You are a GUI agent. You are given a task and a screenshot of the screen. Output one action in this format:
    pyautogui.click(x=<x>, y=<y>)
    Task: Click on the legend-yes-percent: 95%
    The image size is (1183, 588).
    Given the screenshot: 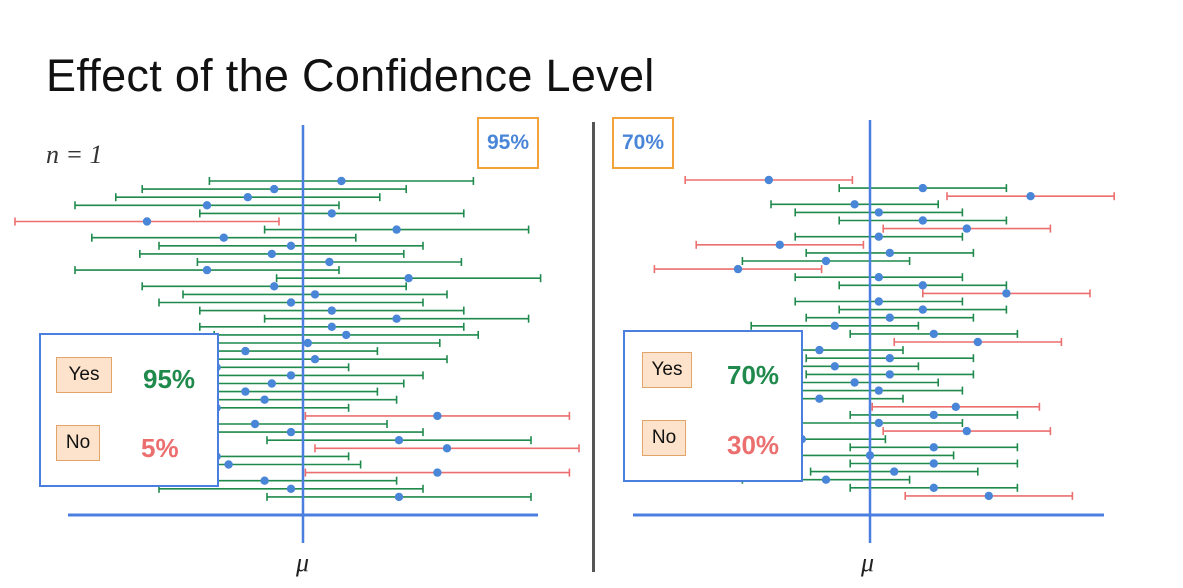 What is the action you would take?
    pyautogui.click(x=169, y=379)
    